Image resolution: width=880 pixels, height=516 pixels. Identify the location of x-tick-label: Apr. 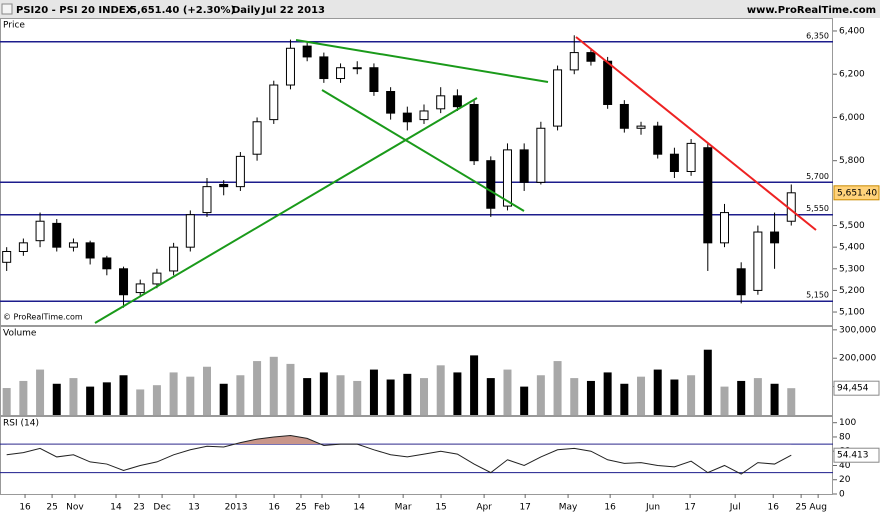
(484, 508).